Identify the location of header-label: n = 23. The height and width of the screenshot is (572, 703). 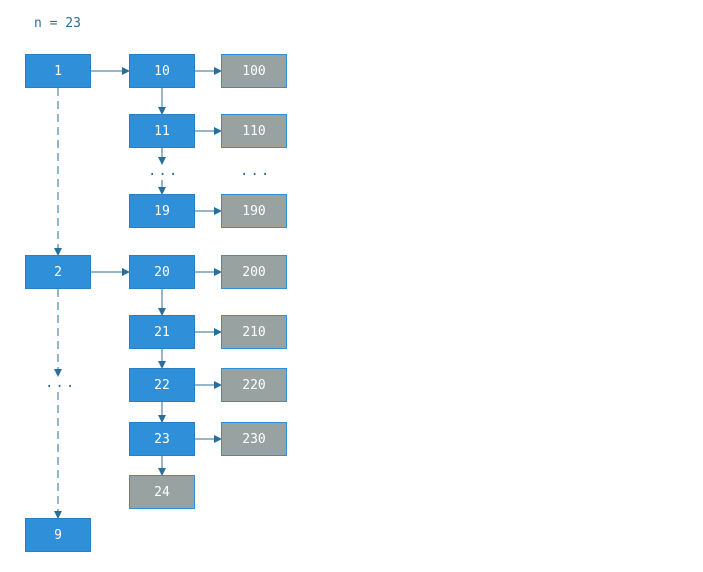
(57, 23).